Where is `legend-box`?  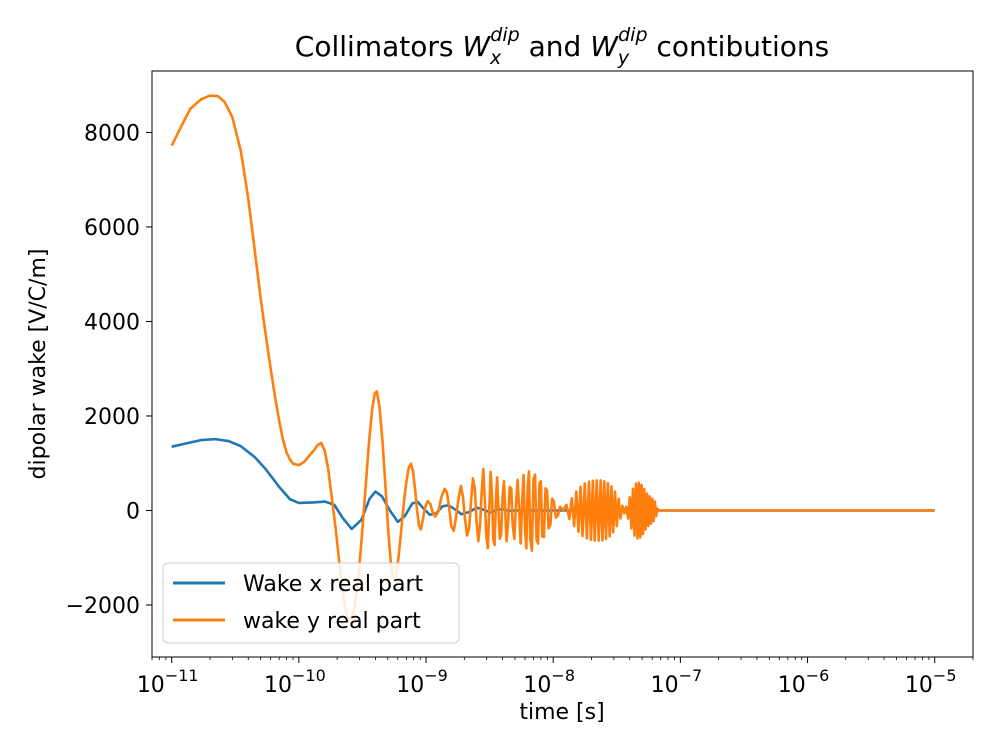
legend-box is located at coordinates (311, 603).